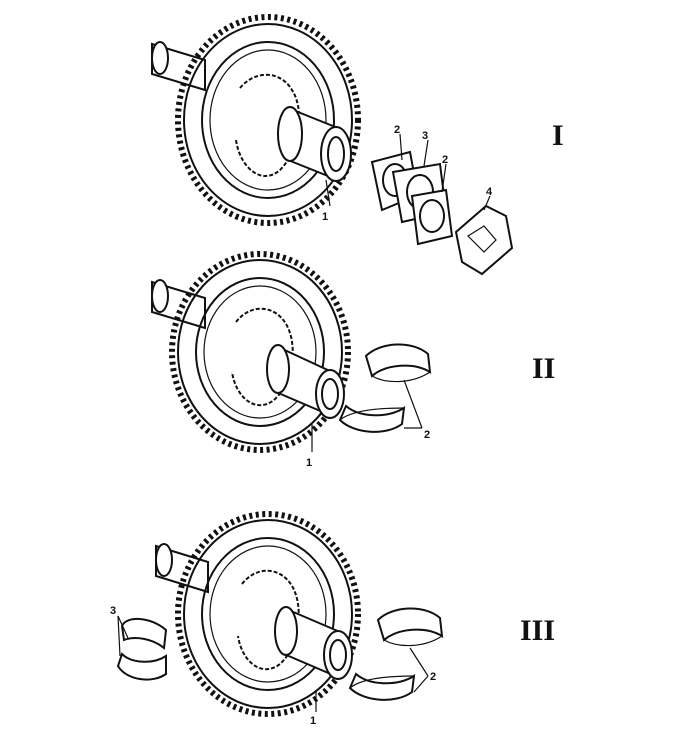  I want to click on callout-I-1: 1, so click(325, 217).